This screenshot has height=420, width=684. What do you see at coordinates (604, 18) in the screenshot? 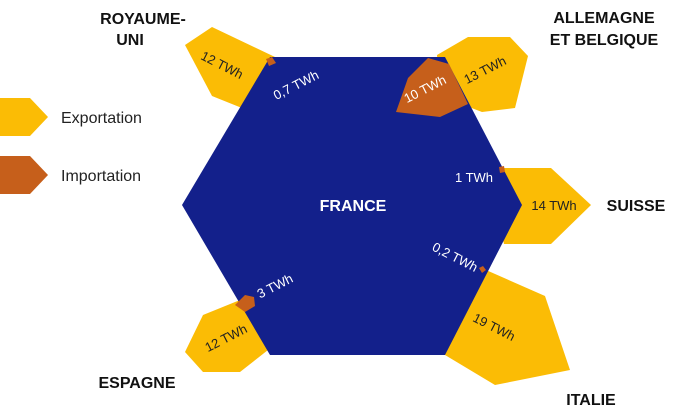
I see `de-be-name-line1: ALLEMAGNE` at bounding box center [604, 18].